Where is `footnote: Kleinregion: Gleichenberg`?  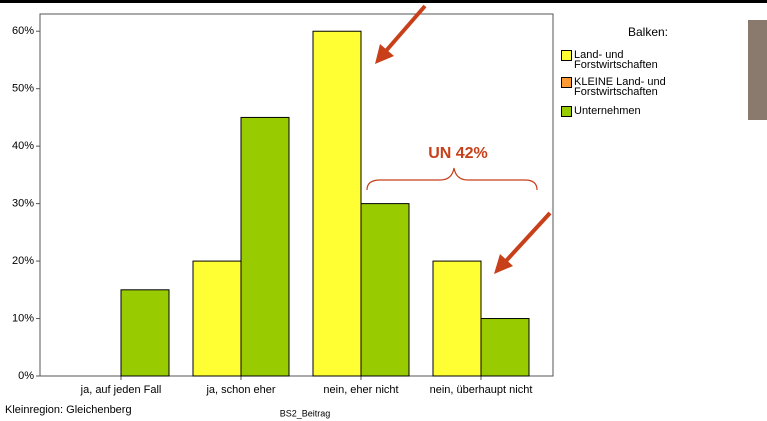
footnote: Kleinregion: Gleichenberg is located at coordinates (68, 410).